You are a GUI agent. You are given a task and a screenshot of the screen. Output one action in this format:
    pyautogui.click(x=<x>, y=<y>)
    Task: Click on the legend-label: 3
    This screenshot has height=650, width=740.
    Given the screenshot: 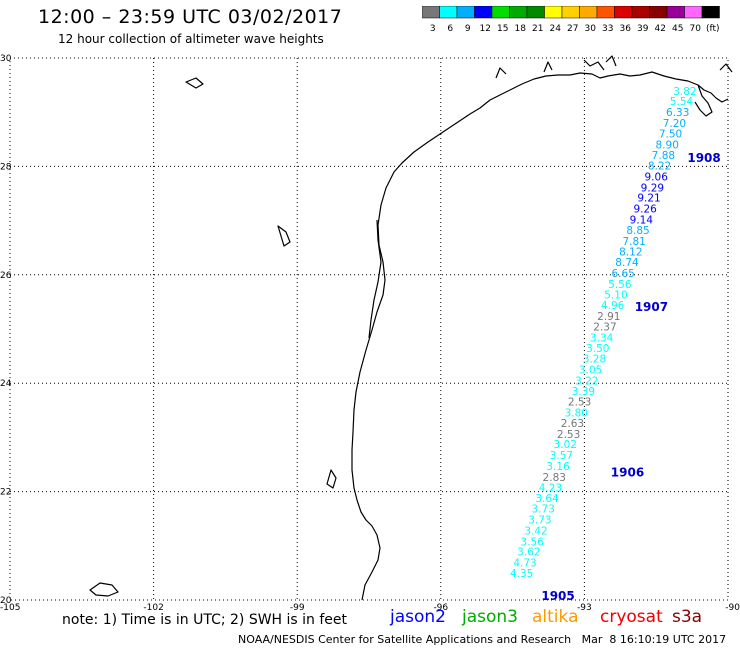 What is the action you would take?
    pyautogui.click(x=433, y=29)
    